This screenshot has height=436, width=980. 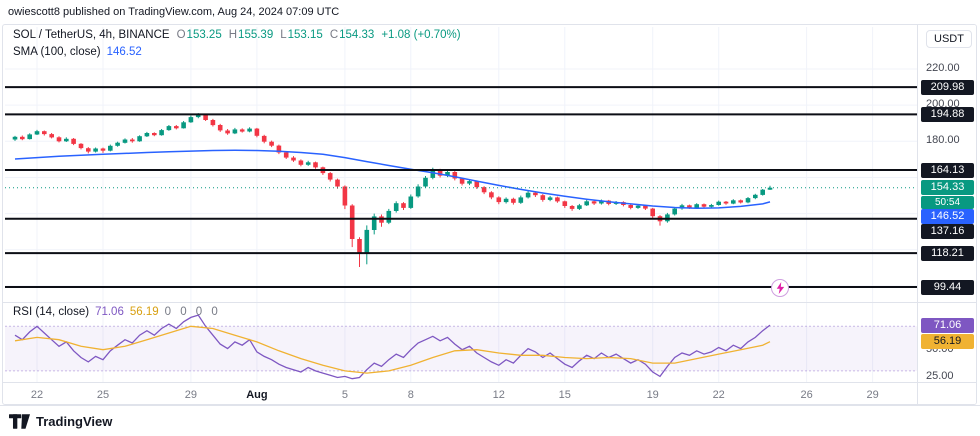 I want to click on rsi-legend: RSI (14, close) 71.06 56.19 0 0 0 0, so click(x=115, y=312).